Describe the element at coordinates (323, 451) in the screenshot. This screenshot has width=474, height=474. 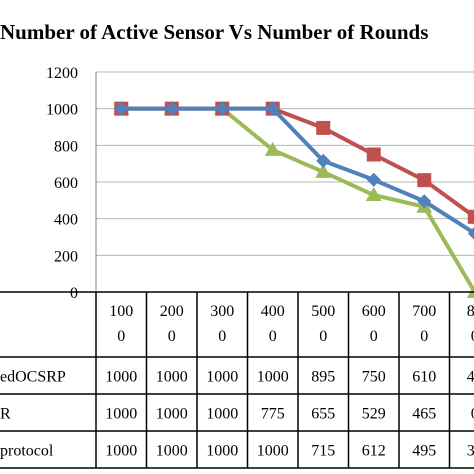
I see `table-cell: 715` at that location.